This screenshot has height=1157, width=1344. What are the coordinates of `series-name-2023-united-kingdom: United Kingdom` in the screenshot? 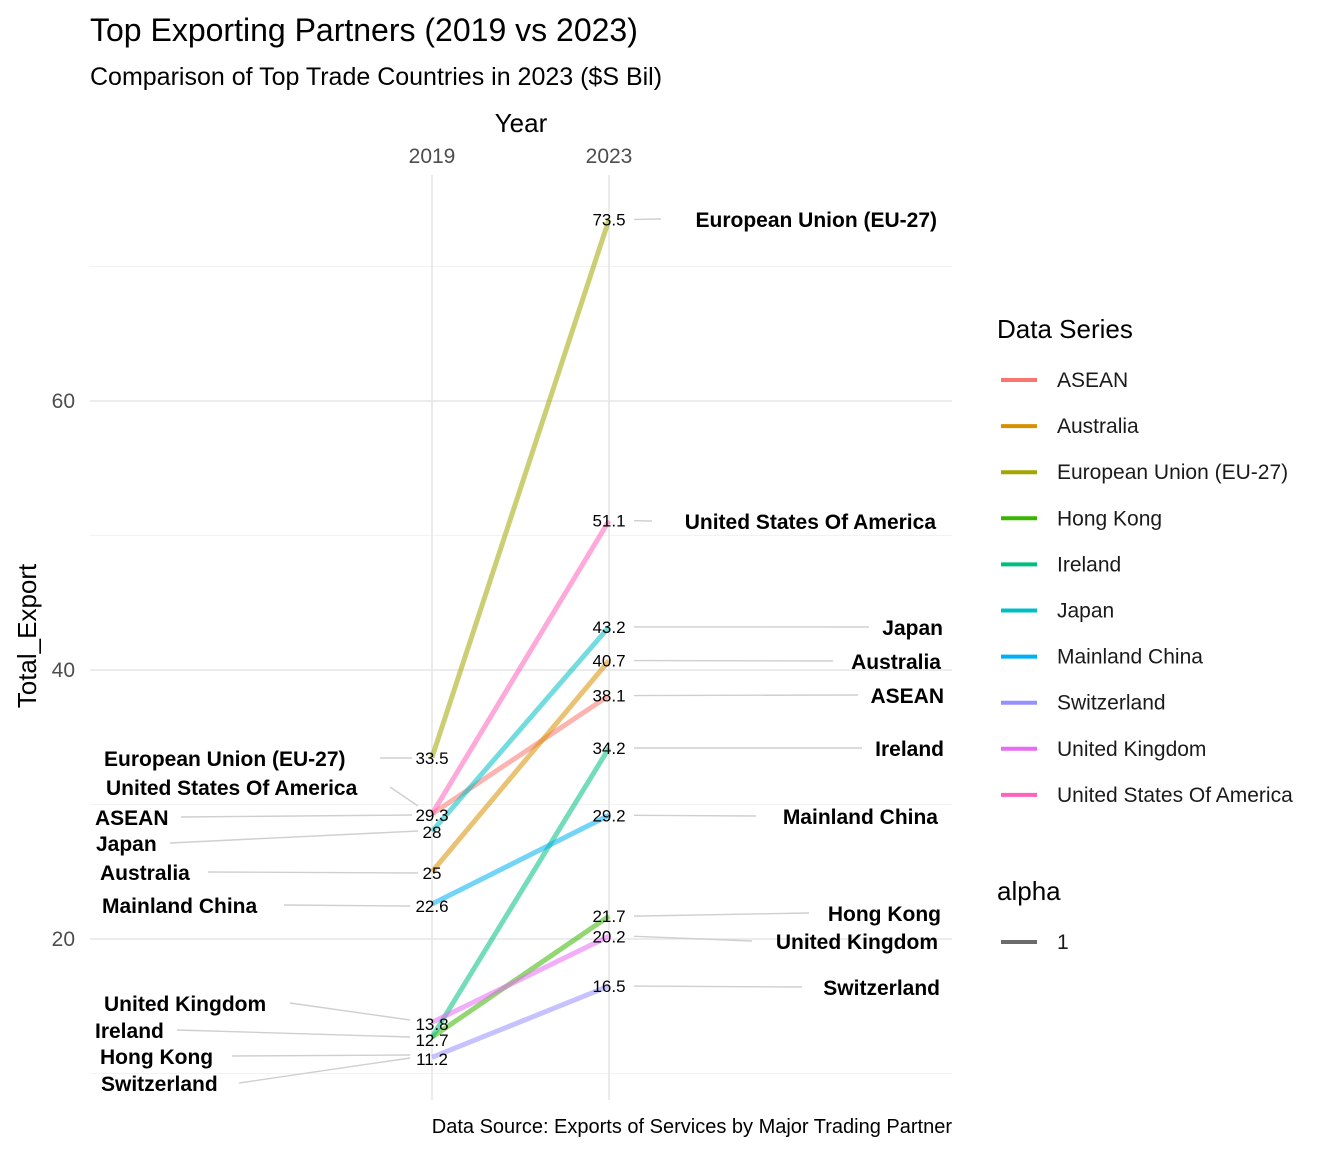 It's located at (857, 942).